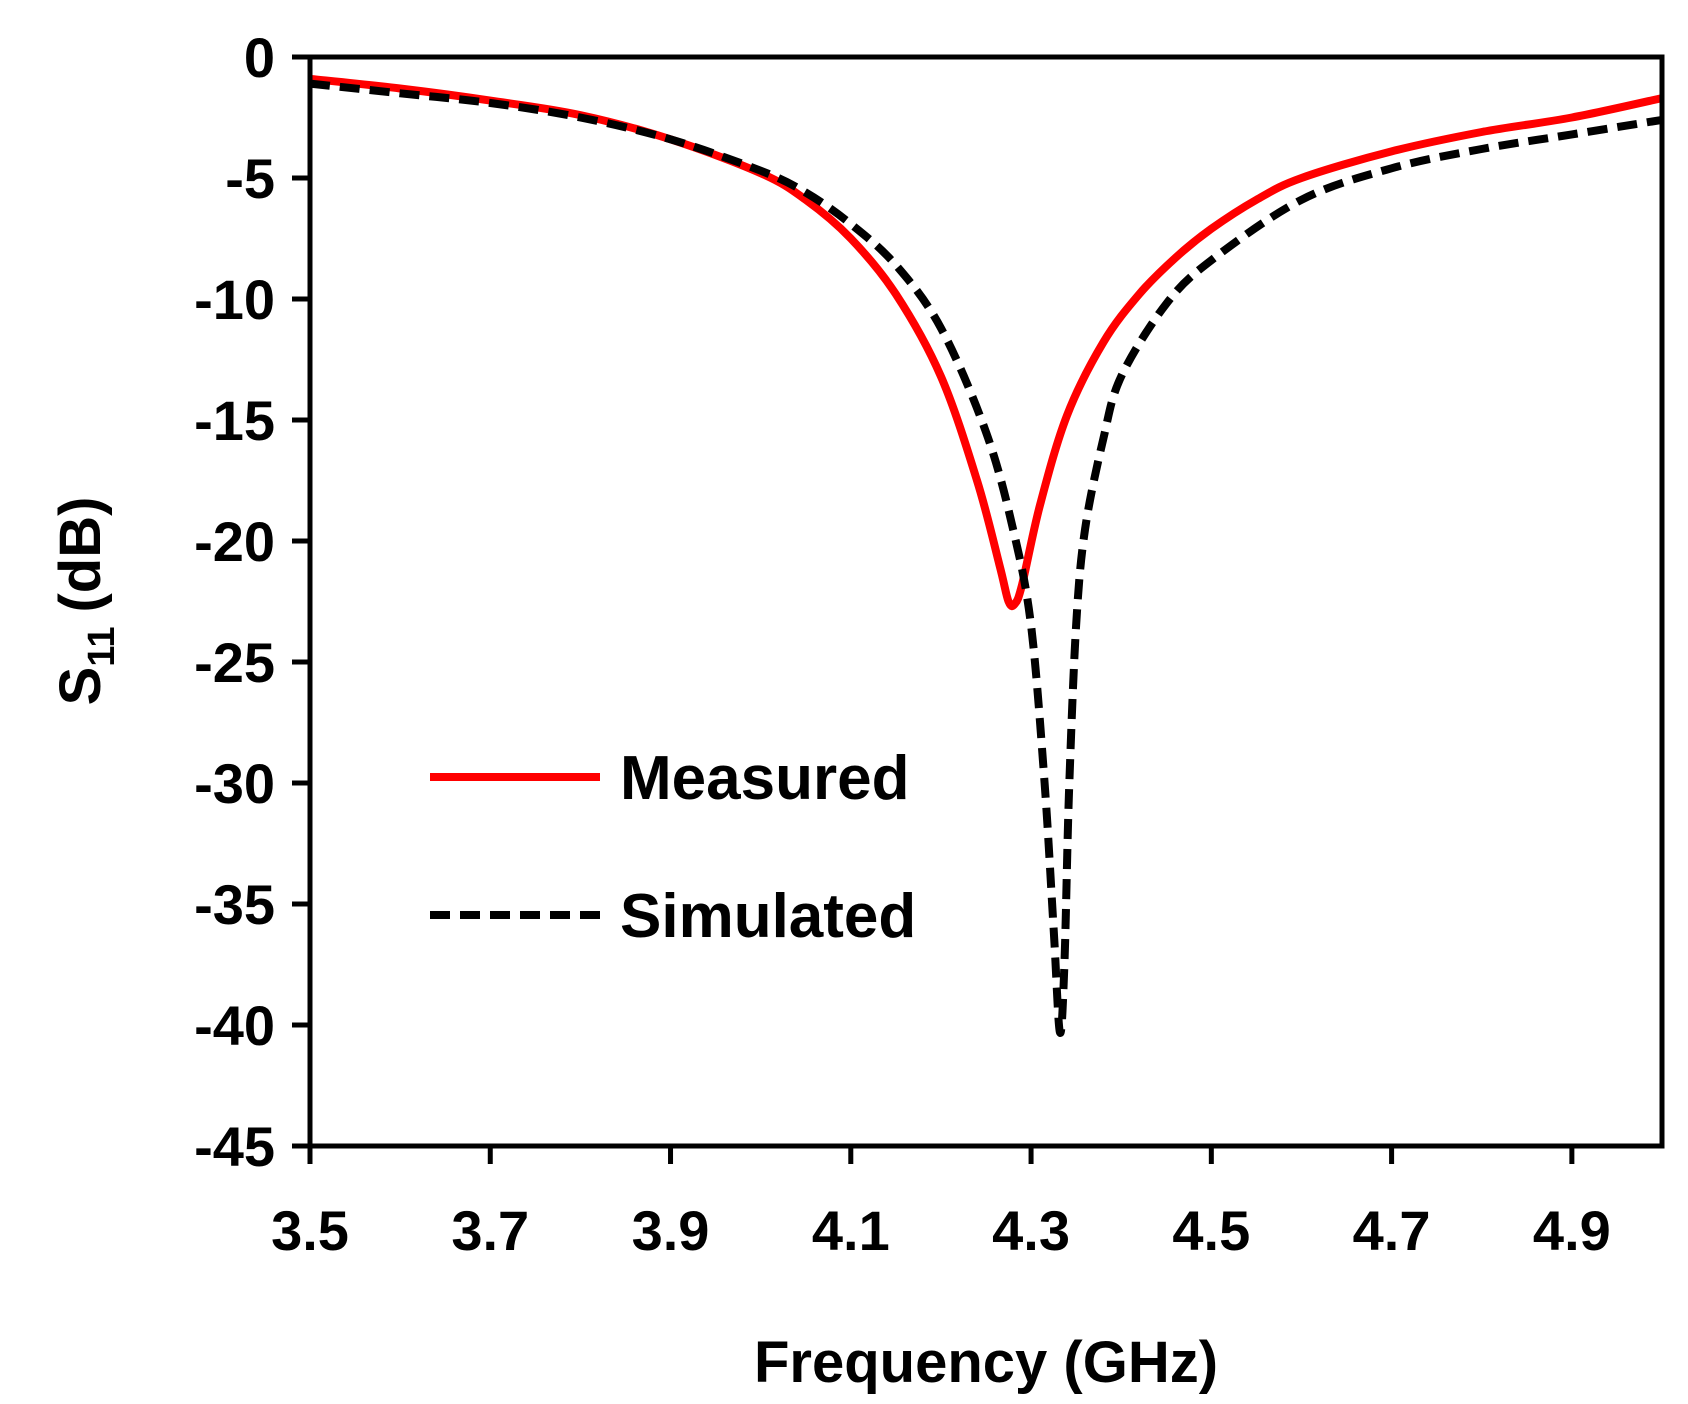 This screenshot has height=1404, width=1688. Describe the element at coordinates (234, 420) in the screenshot. I see `y-tick-label: -15` at that location.